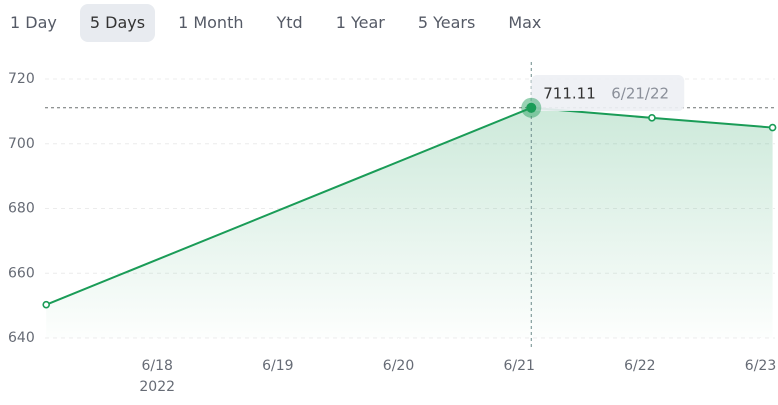  Describe the element at coordinates (117, 23) in the screenshot. I see `range-tab: 5 Days` at that location.